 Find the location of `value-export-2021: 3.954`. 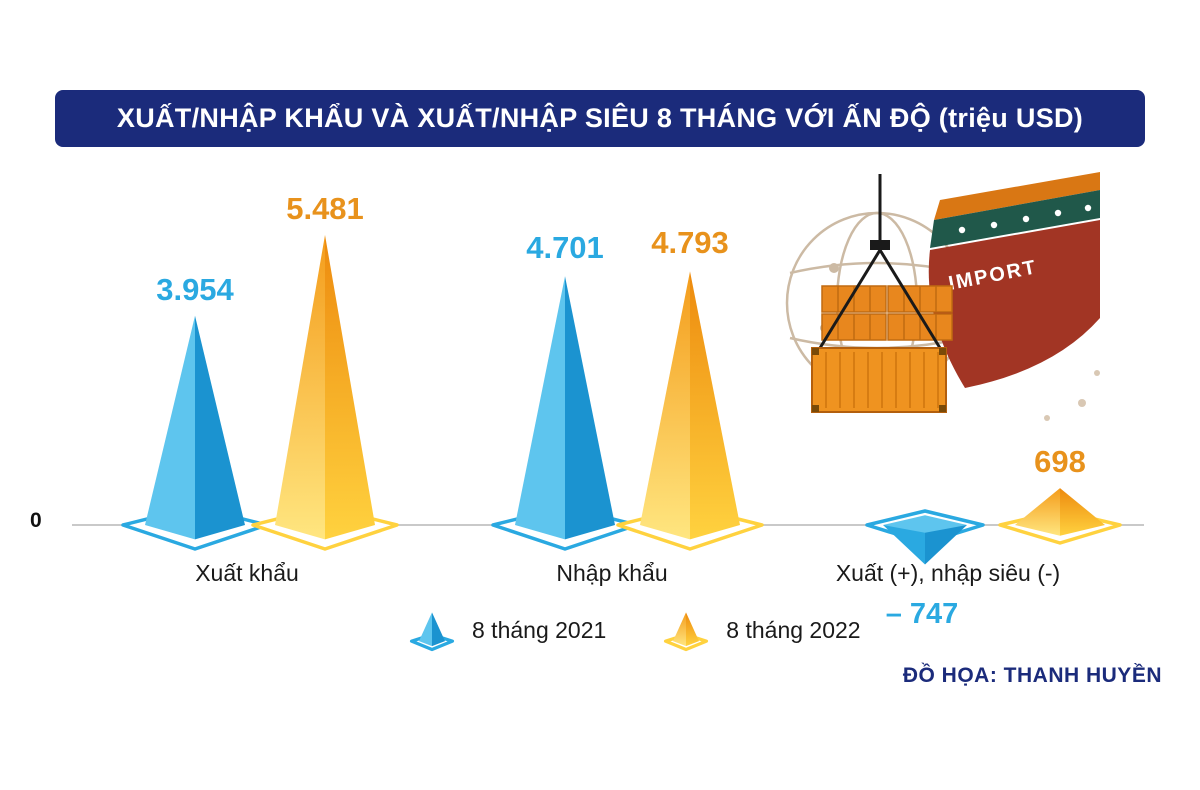

value-export-2021: 3.954 is located at coordinates (195, 289).